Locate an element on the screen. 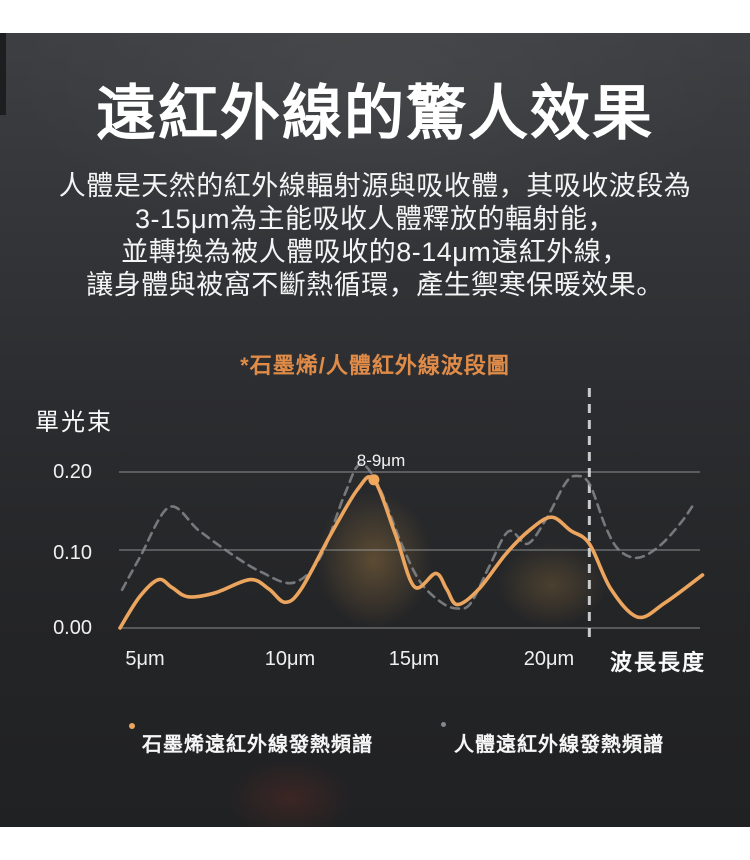  left-edge-strip is located at coordinates (3, 74).